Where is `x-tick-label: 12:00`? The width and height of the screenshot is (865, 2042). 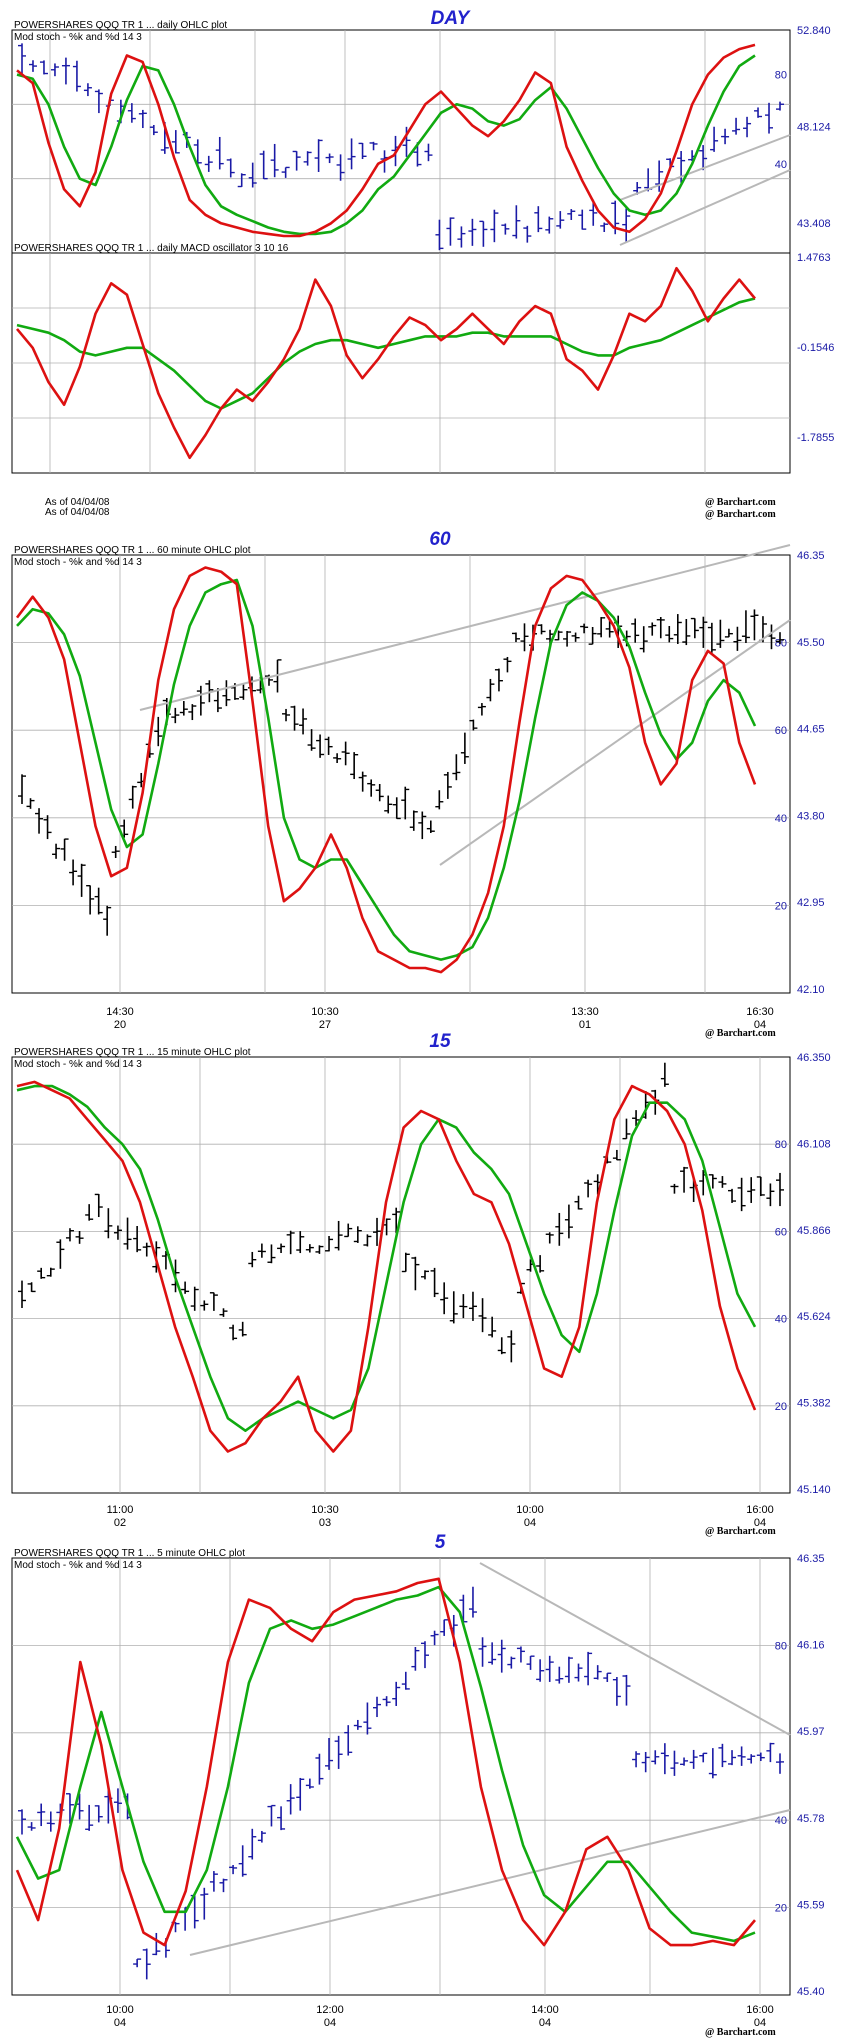 x-tick-label: 12:00 is located at coordinates (330, 2010).